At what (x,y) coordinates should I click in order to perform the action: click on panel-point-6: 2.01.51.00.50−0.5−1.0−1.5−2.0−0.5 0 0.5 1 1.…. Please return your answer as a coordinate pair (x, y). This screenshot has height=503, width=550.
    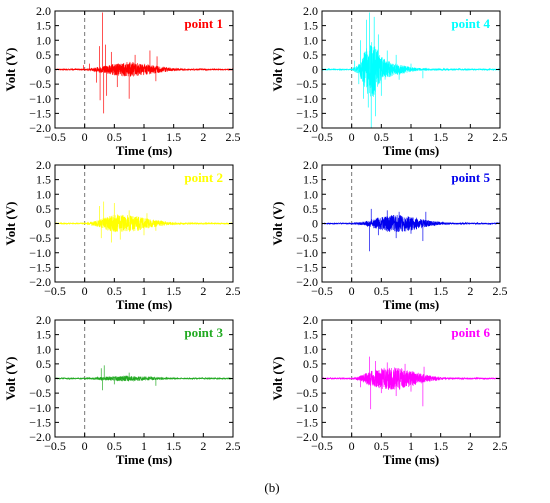
    Looking at the image, I should click on (389, 390).